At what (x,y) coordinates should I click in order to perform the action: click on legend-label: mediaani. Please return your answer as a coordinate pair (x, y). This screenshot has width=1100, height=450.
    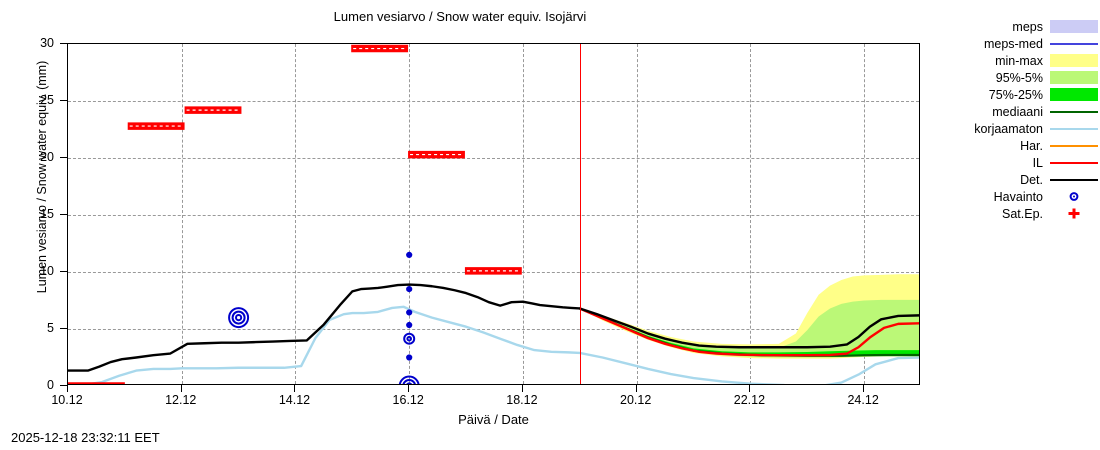
    Looking at the image, I should click on (1017, 111).